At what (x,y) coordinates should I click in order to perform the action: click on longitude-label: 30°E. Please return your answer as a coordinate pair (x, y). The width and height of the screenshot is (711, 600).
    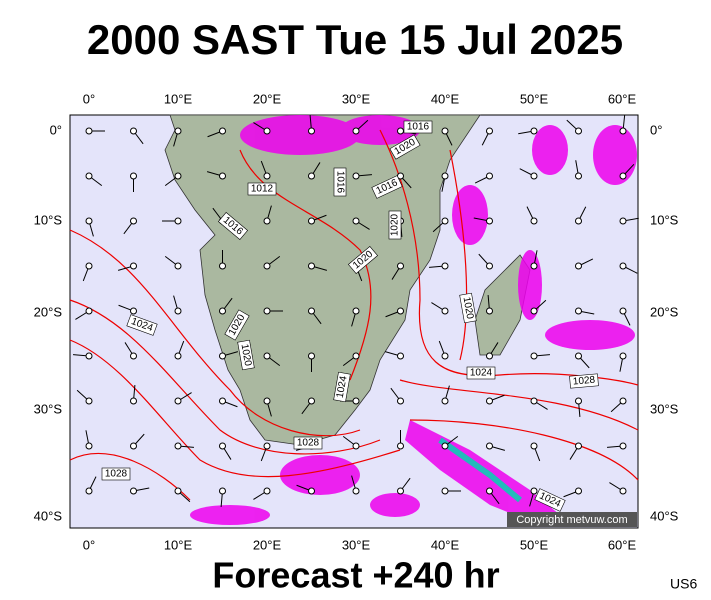
    Looking at the image, I should click on (356, 544).